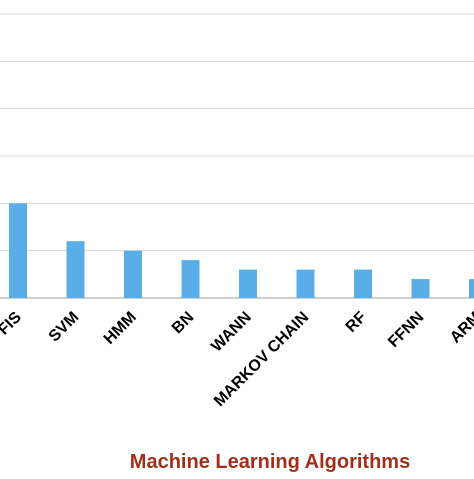 This screenshot has height=479, width=474. I want to click on bar-anfis, so click(18, 250).